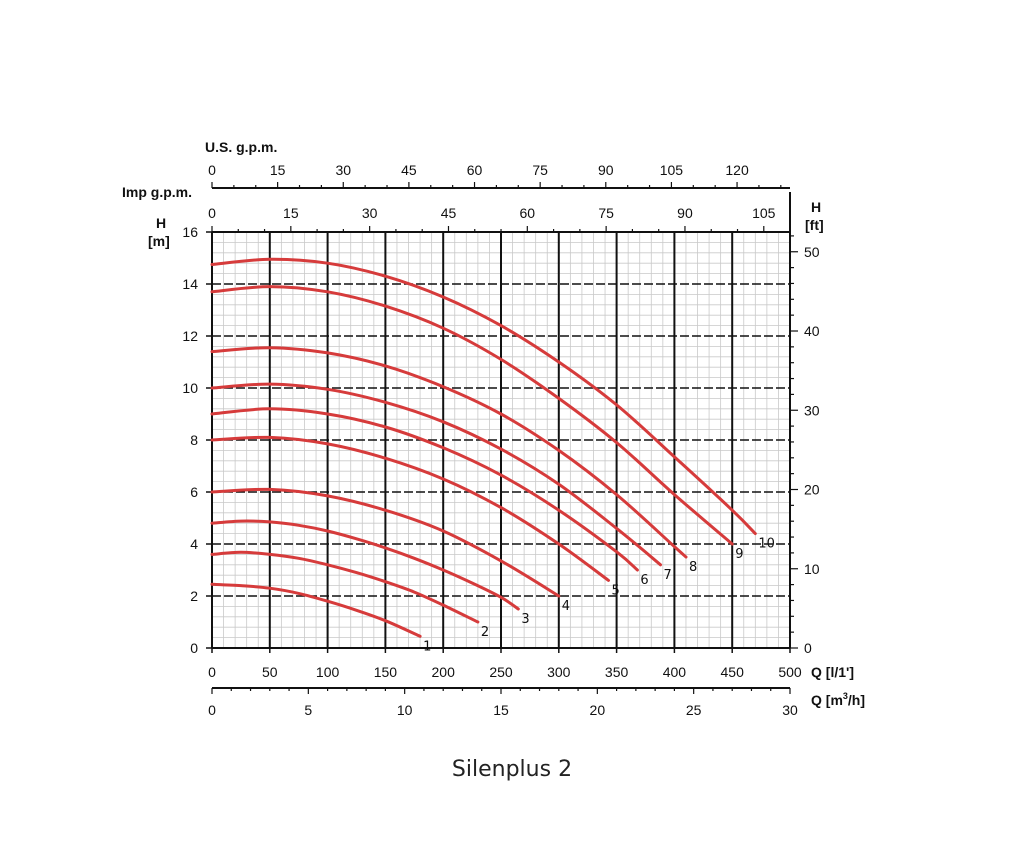 The image size is (1024, 856). Describe the element at coordinates (766, 544) in the screenshot. I see `series-10-label: 10` at that location.